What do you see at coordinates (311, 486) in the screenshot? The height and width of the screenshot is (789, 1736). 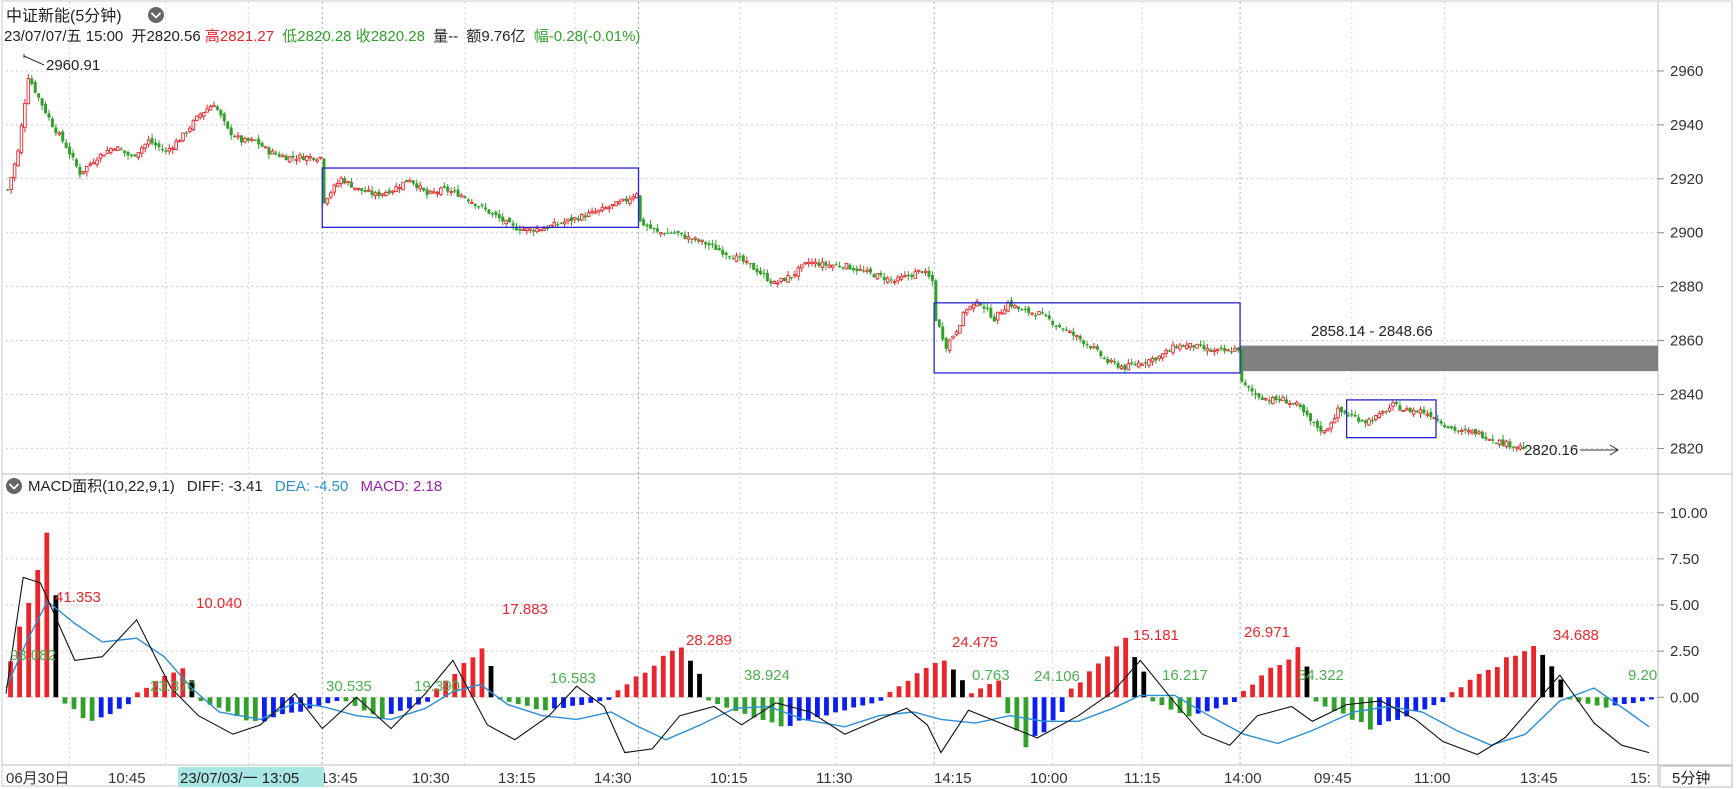 I see `dea-label: DEA: -4.50` at bounding box center [311, 486].